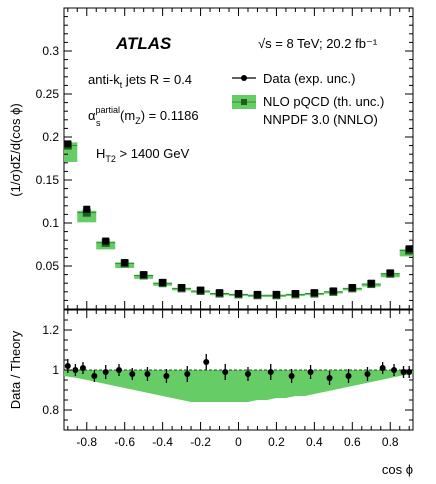  What do you see at coordinates (50, 223) in the screenshot?
I see `main-y-tick-label: 0.1` at bounding box center [50, 223].